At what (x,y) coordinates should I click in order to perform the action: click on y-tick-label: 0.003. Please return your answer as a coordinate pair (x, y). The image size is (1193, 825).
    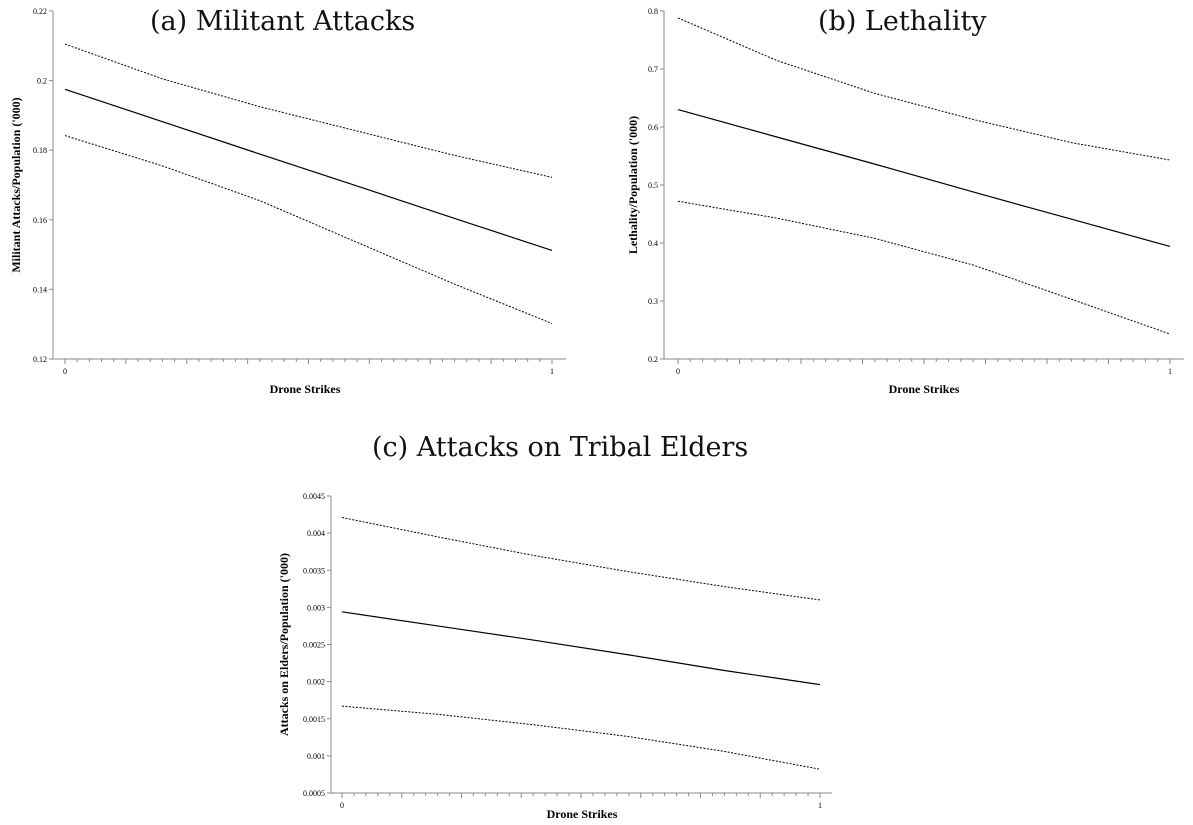
    Looking at the image, I should click on (316, 607).